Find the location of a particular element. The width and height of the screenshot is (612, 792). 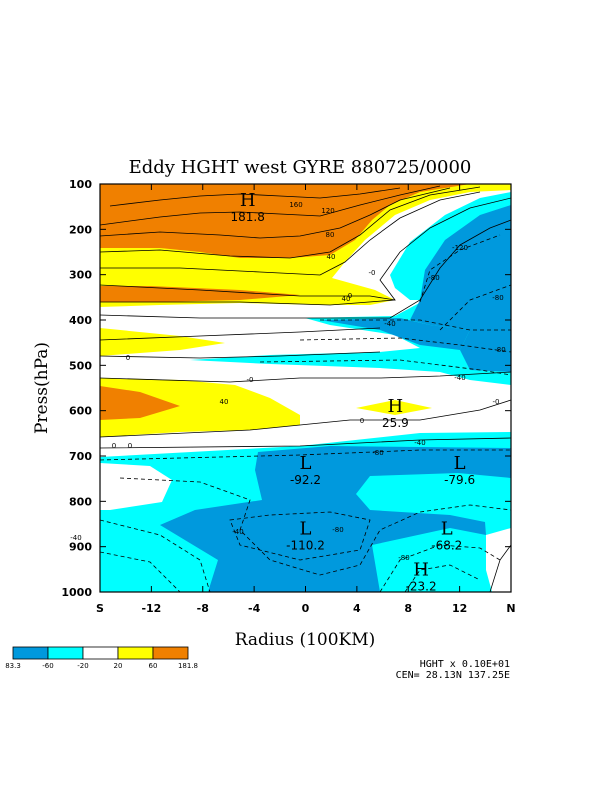

extremum-value: -110.2 is located at coordinates (305, 546).